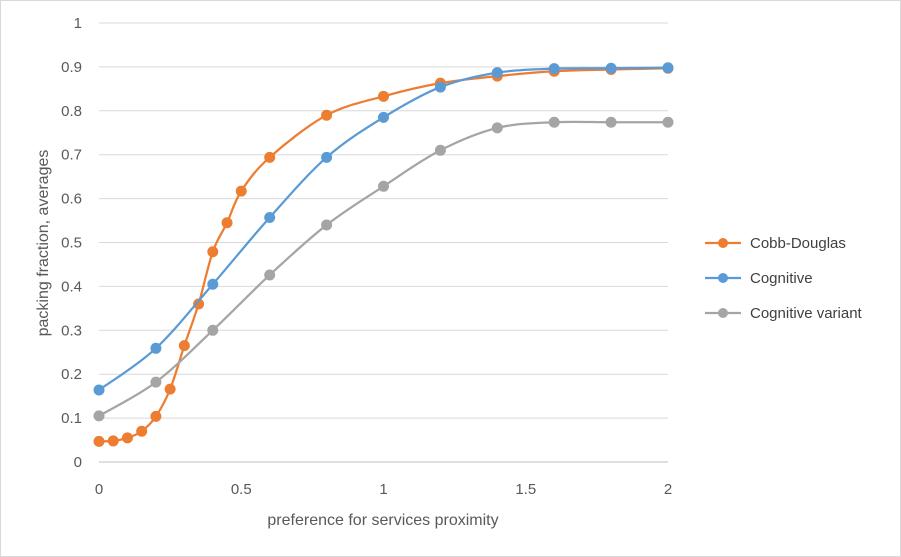 The width and height of the screenshot is (901, 557). What do you see at coordinates (668, 489) in the screenshot?
I see `x-tick-label: 2` at bounding box center [668, 489].